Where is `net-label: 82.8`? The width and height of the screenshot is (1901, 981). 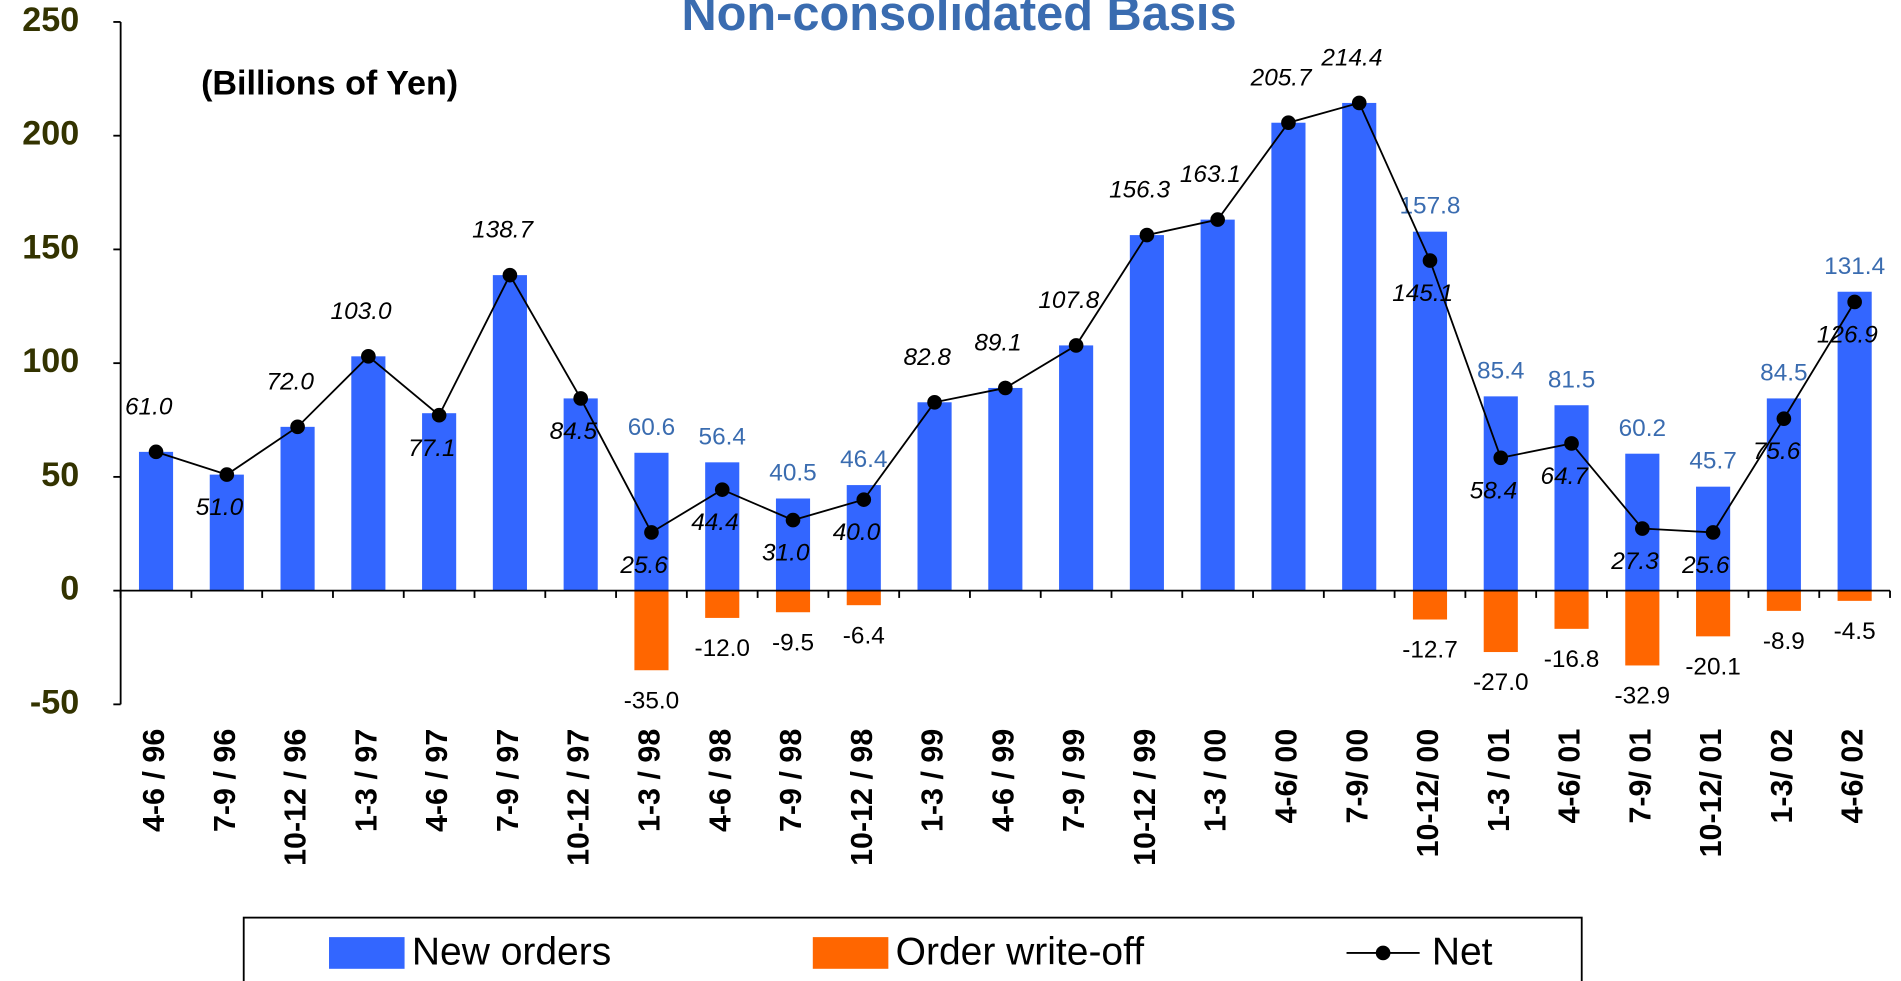
net-label: 82.8 is located at coordinates (928, 357).